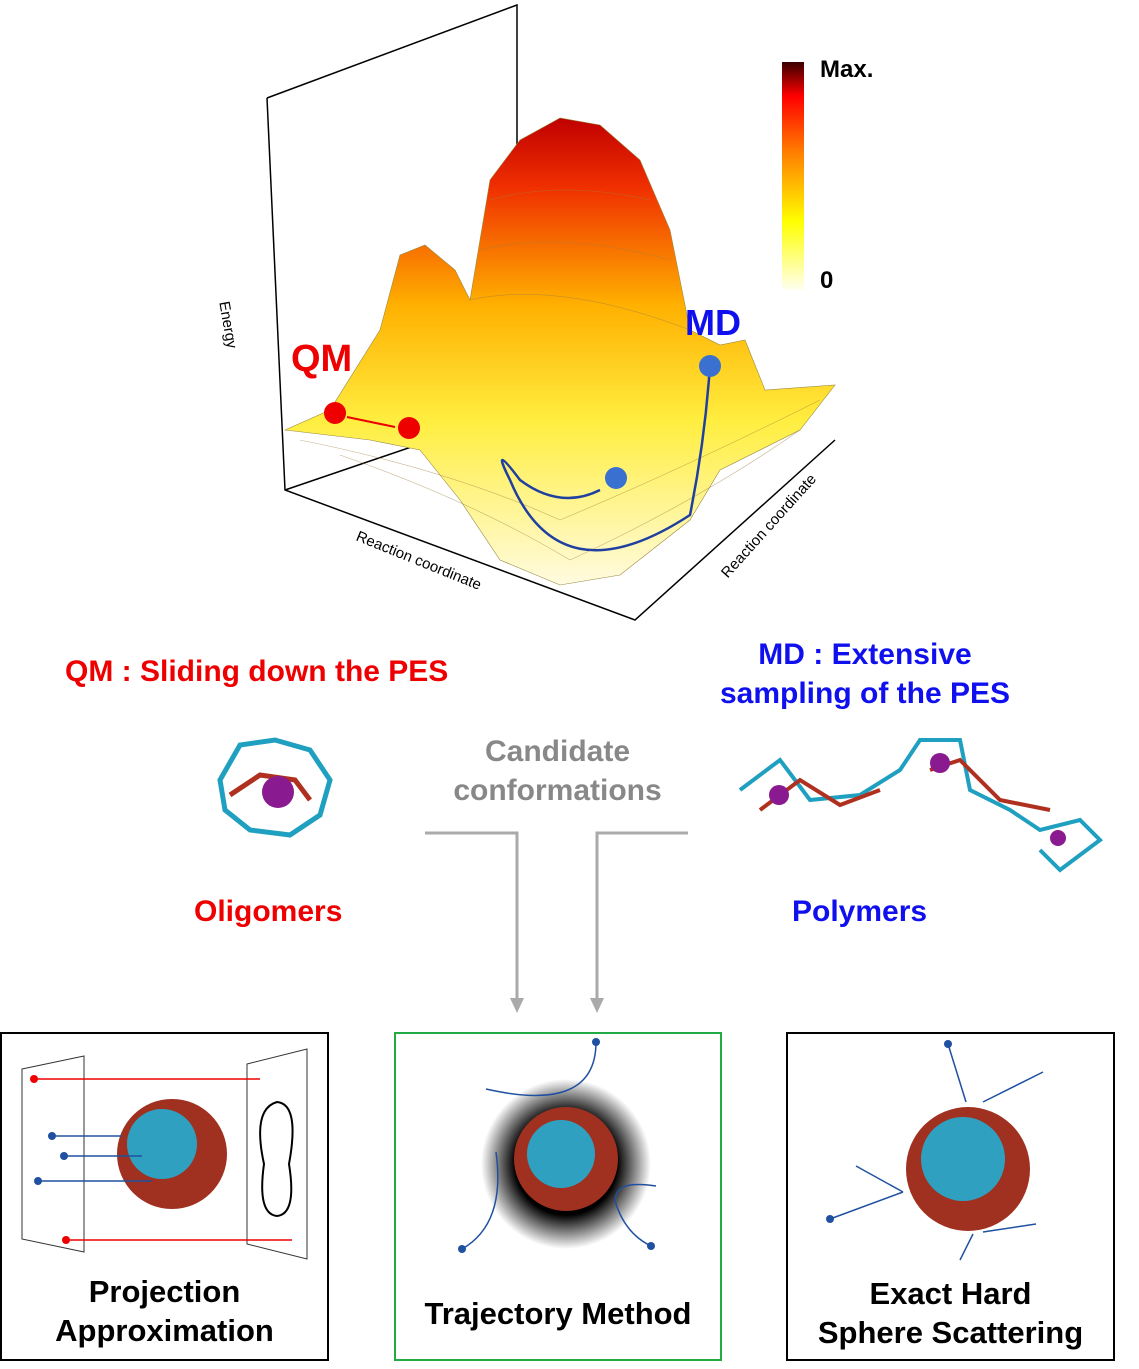 The width and height of the screenshot is (1139, 1369). I want to click on left-flow-arrow, so click(472, 915).